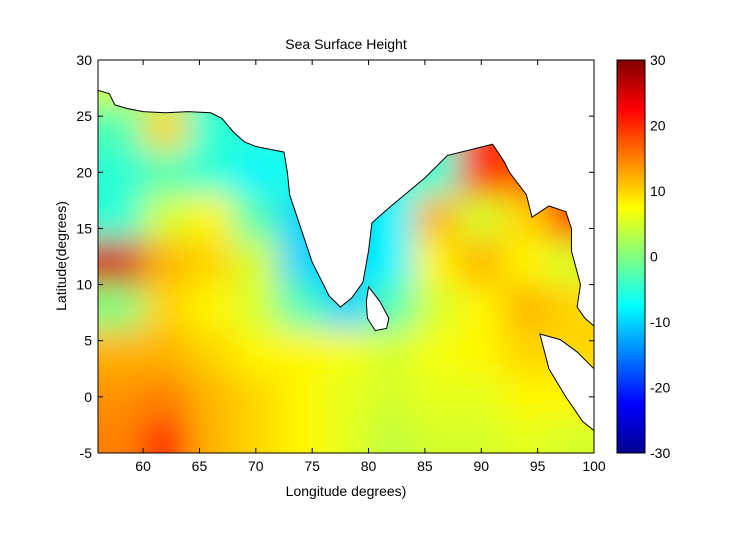 The width and height of the screenshot is (747, 536). What do you see at coordinates (143, 466) in the screenshot?
I see `x-tick-label: 60` at bounding box center [143, 466].